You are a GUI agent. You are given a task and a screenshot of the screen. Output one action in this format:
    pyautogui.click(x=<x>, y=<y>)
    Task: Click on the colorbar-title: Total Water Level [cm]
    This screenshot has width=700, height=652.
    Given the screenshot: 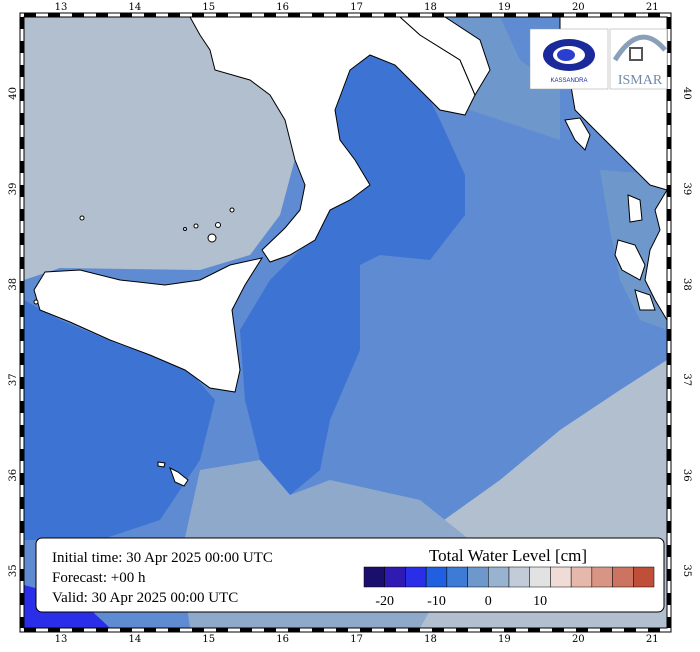 What is the action you would take?
    pyautogui.click(x=508, y=555)
    